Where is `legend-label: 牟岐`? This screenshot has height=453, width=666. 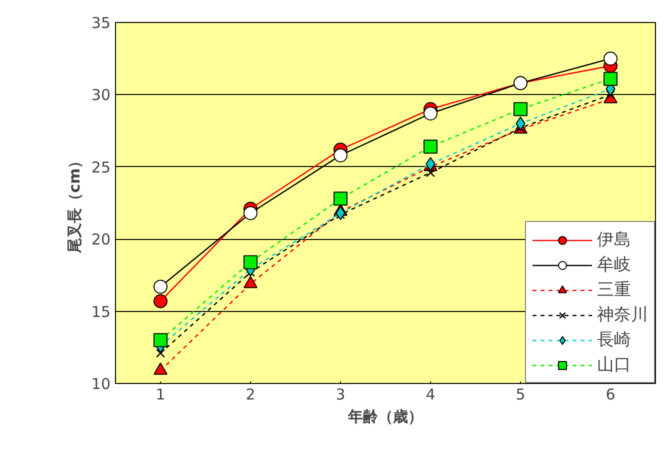
legend-label: 牟岐 is located at coordinates (614, 265).